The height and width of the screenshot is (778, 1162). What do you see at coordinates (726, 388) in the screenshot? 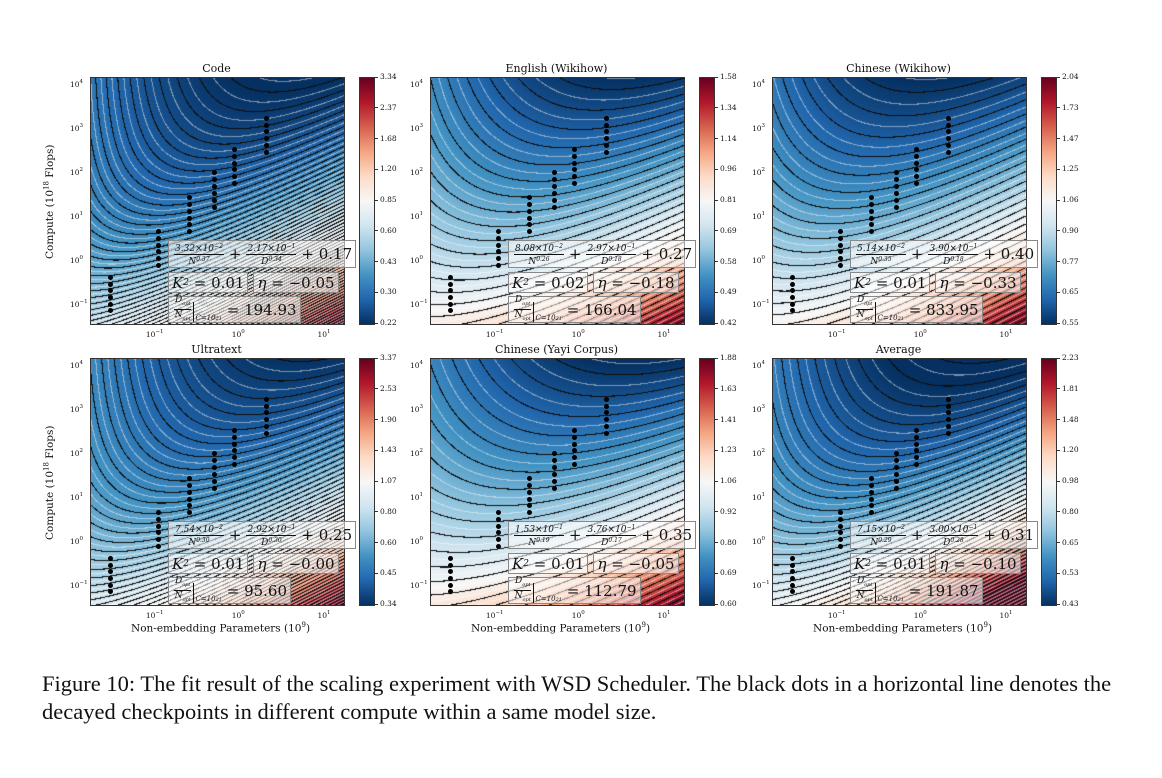
I see `colorbar-tick-label: 1.63` at bounding box center [726, 388].